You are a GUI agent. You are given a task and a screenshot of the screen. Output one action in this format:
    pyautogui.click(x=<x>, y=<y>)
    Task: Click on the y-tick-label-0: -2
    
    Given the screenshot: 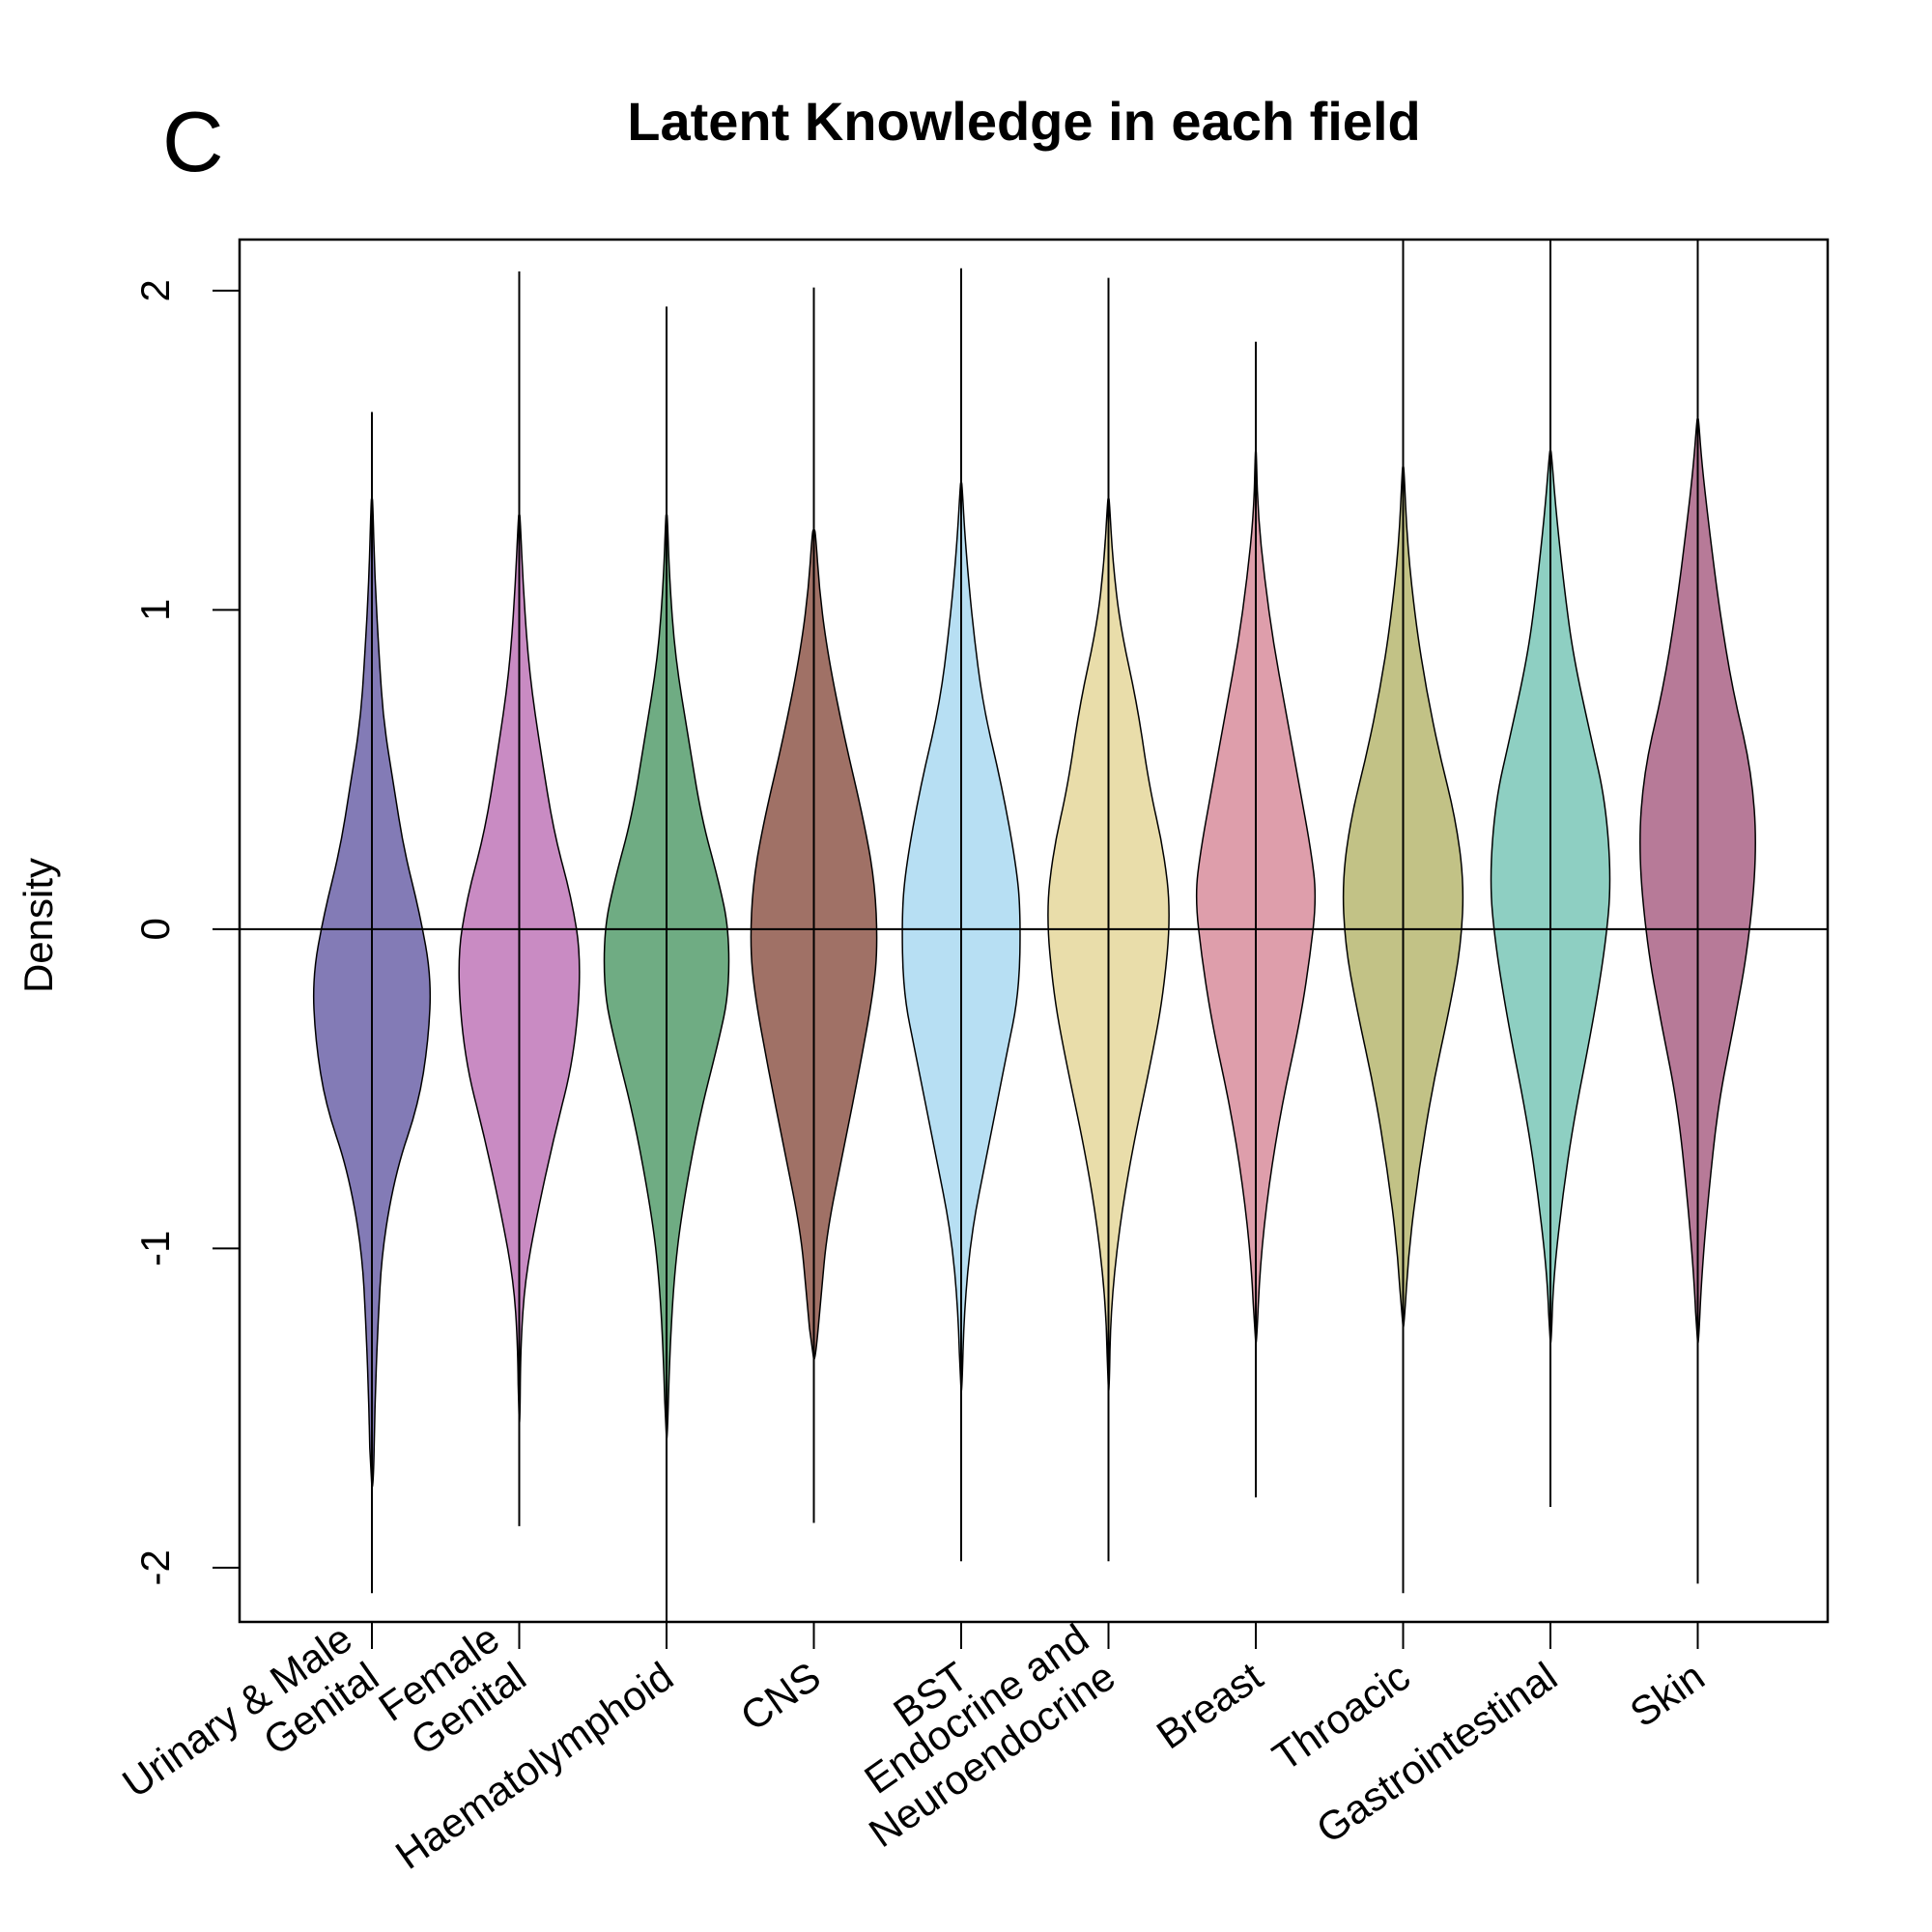 What is the action you would take?
    pyautogui.click(x=155, y=1567)
    